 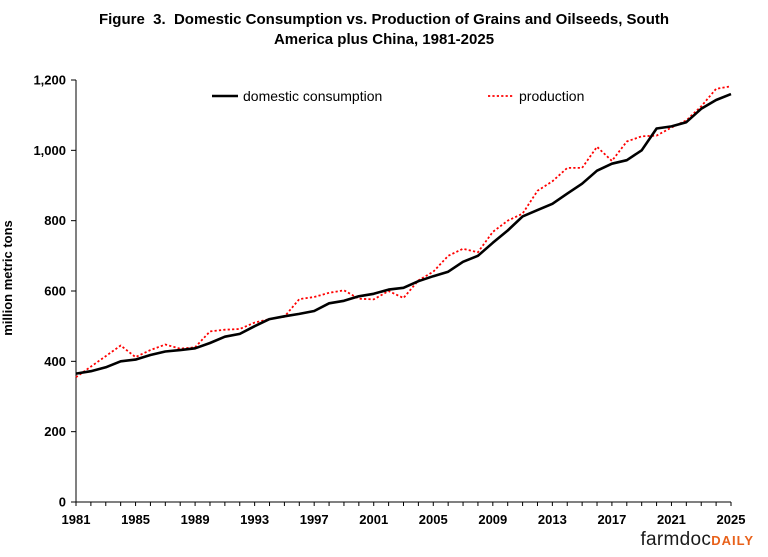 I want to click on y-tick-label: 800, so click(x=55, y=220).